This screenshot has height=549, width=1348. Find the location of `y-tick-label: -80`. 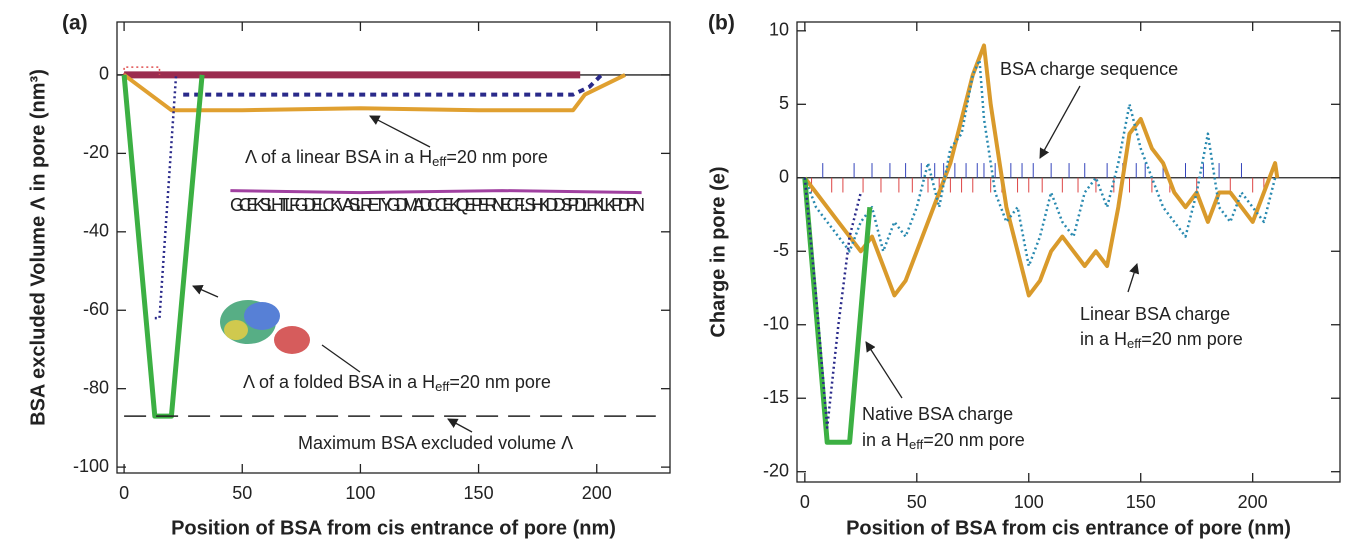

y-tick-label: -80 is located at coordinates (96, 387).